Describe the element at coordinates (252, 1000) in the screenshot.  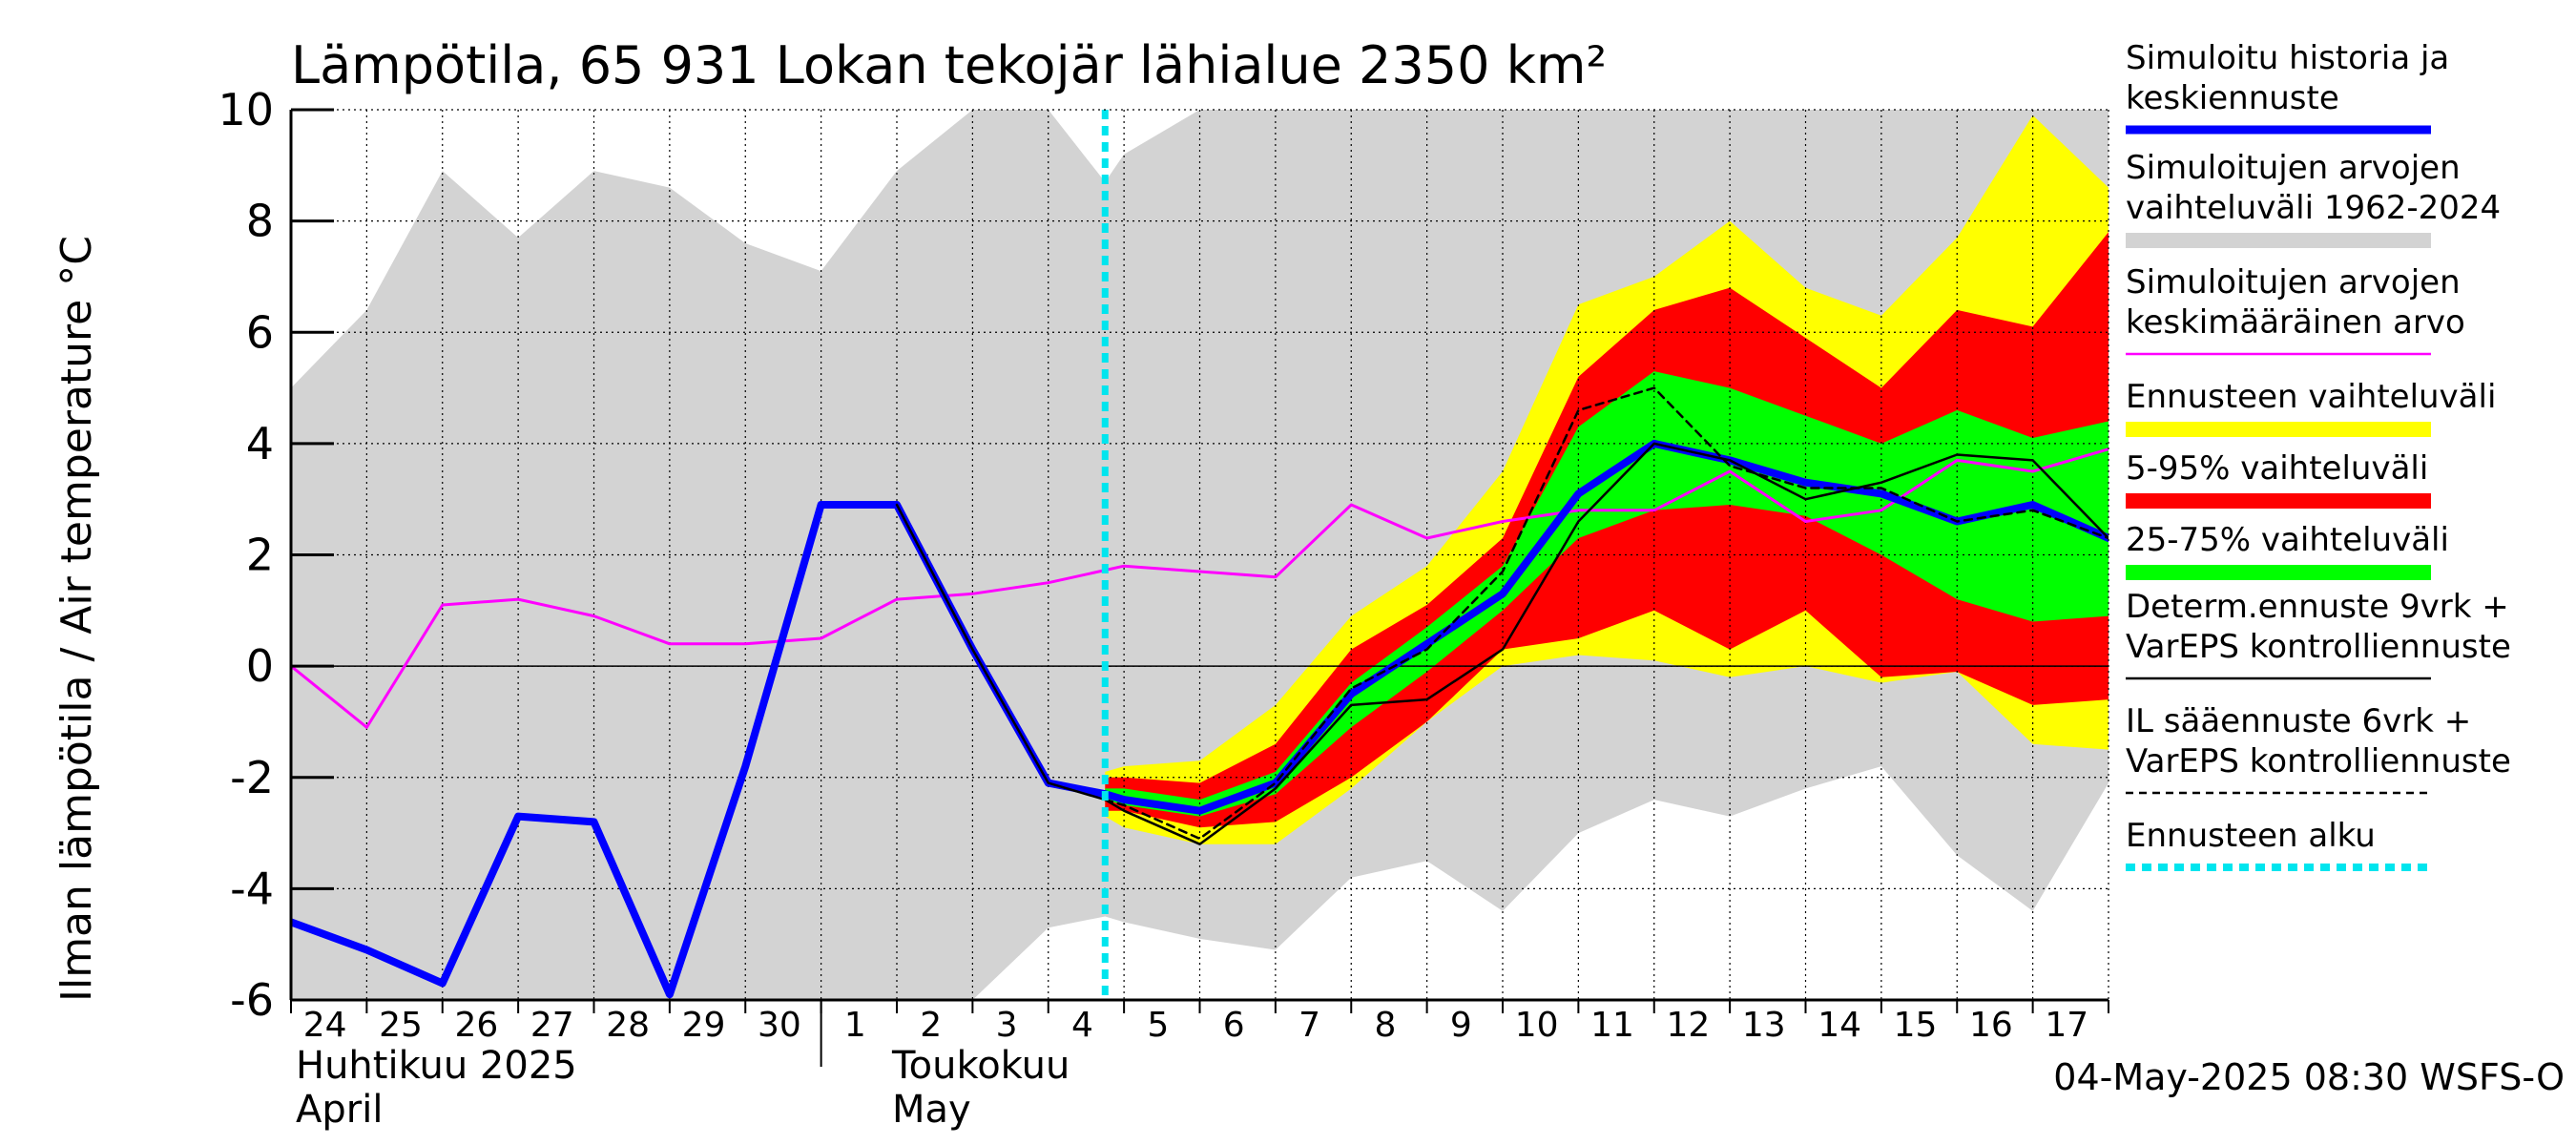
I see `y-tick-label: -6` at that location.